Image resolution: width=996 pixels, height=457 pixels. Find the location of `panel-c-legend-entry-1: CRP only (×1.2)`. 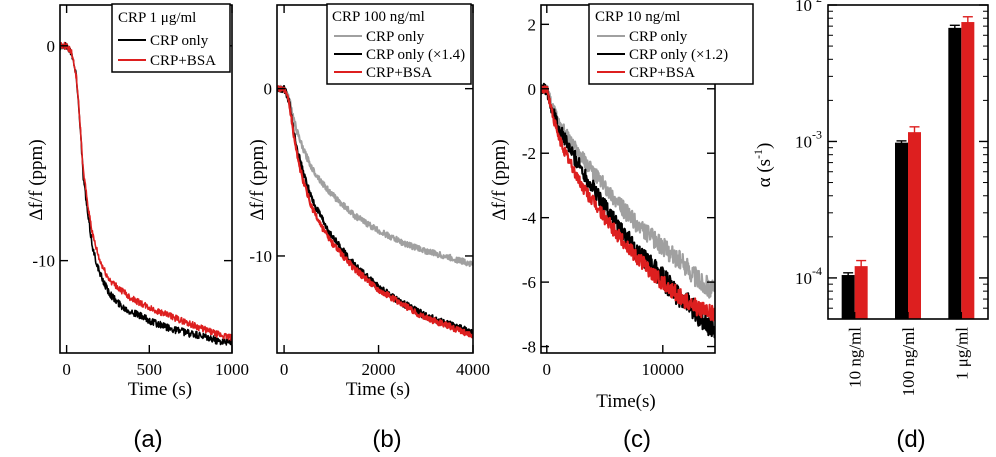

panel-c-legend-entry-1: CRP only (×1.2) is located at coordinates (678, 55).